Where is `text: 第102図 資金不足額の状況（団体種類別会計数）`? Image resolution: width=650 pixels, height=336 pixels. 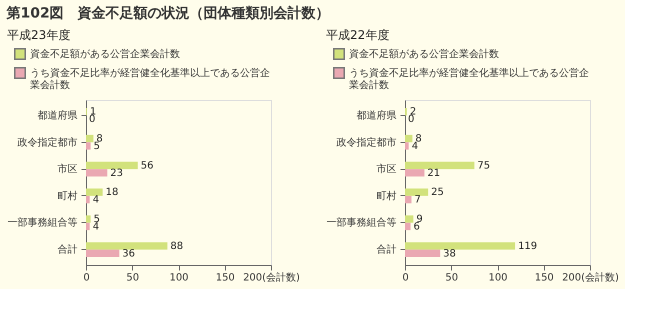
text: 第102図 資金不足額の状況（団体種類別会計数） is located at coordinates (168, 13).